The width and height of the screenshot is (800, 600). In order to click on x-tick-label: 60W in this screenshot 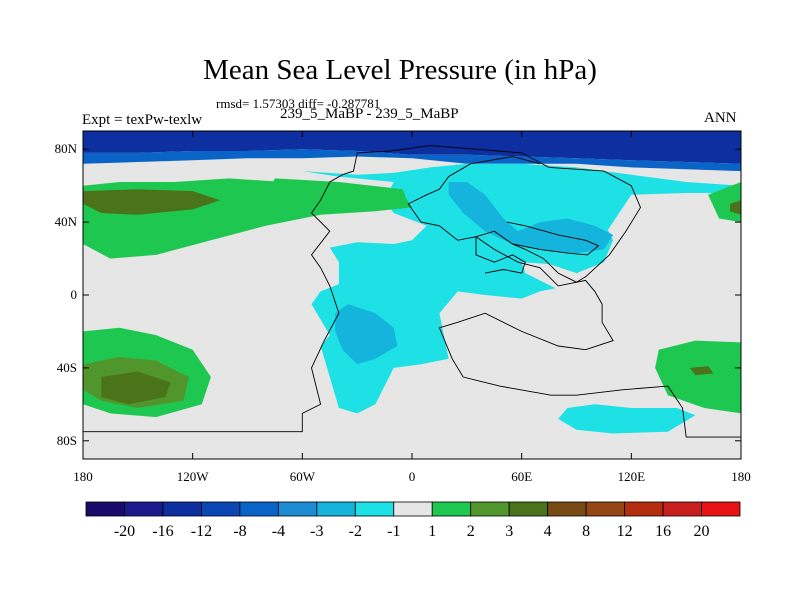, I will do `click(303, 476)`.